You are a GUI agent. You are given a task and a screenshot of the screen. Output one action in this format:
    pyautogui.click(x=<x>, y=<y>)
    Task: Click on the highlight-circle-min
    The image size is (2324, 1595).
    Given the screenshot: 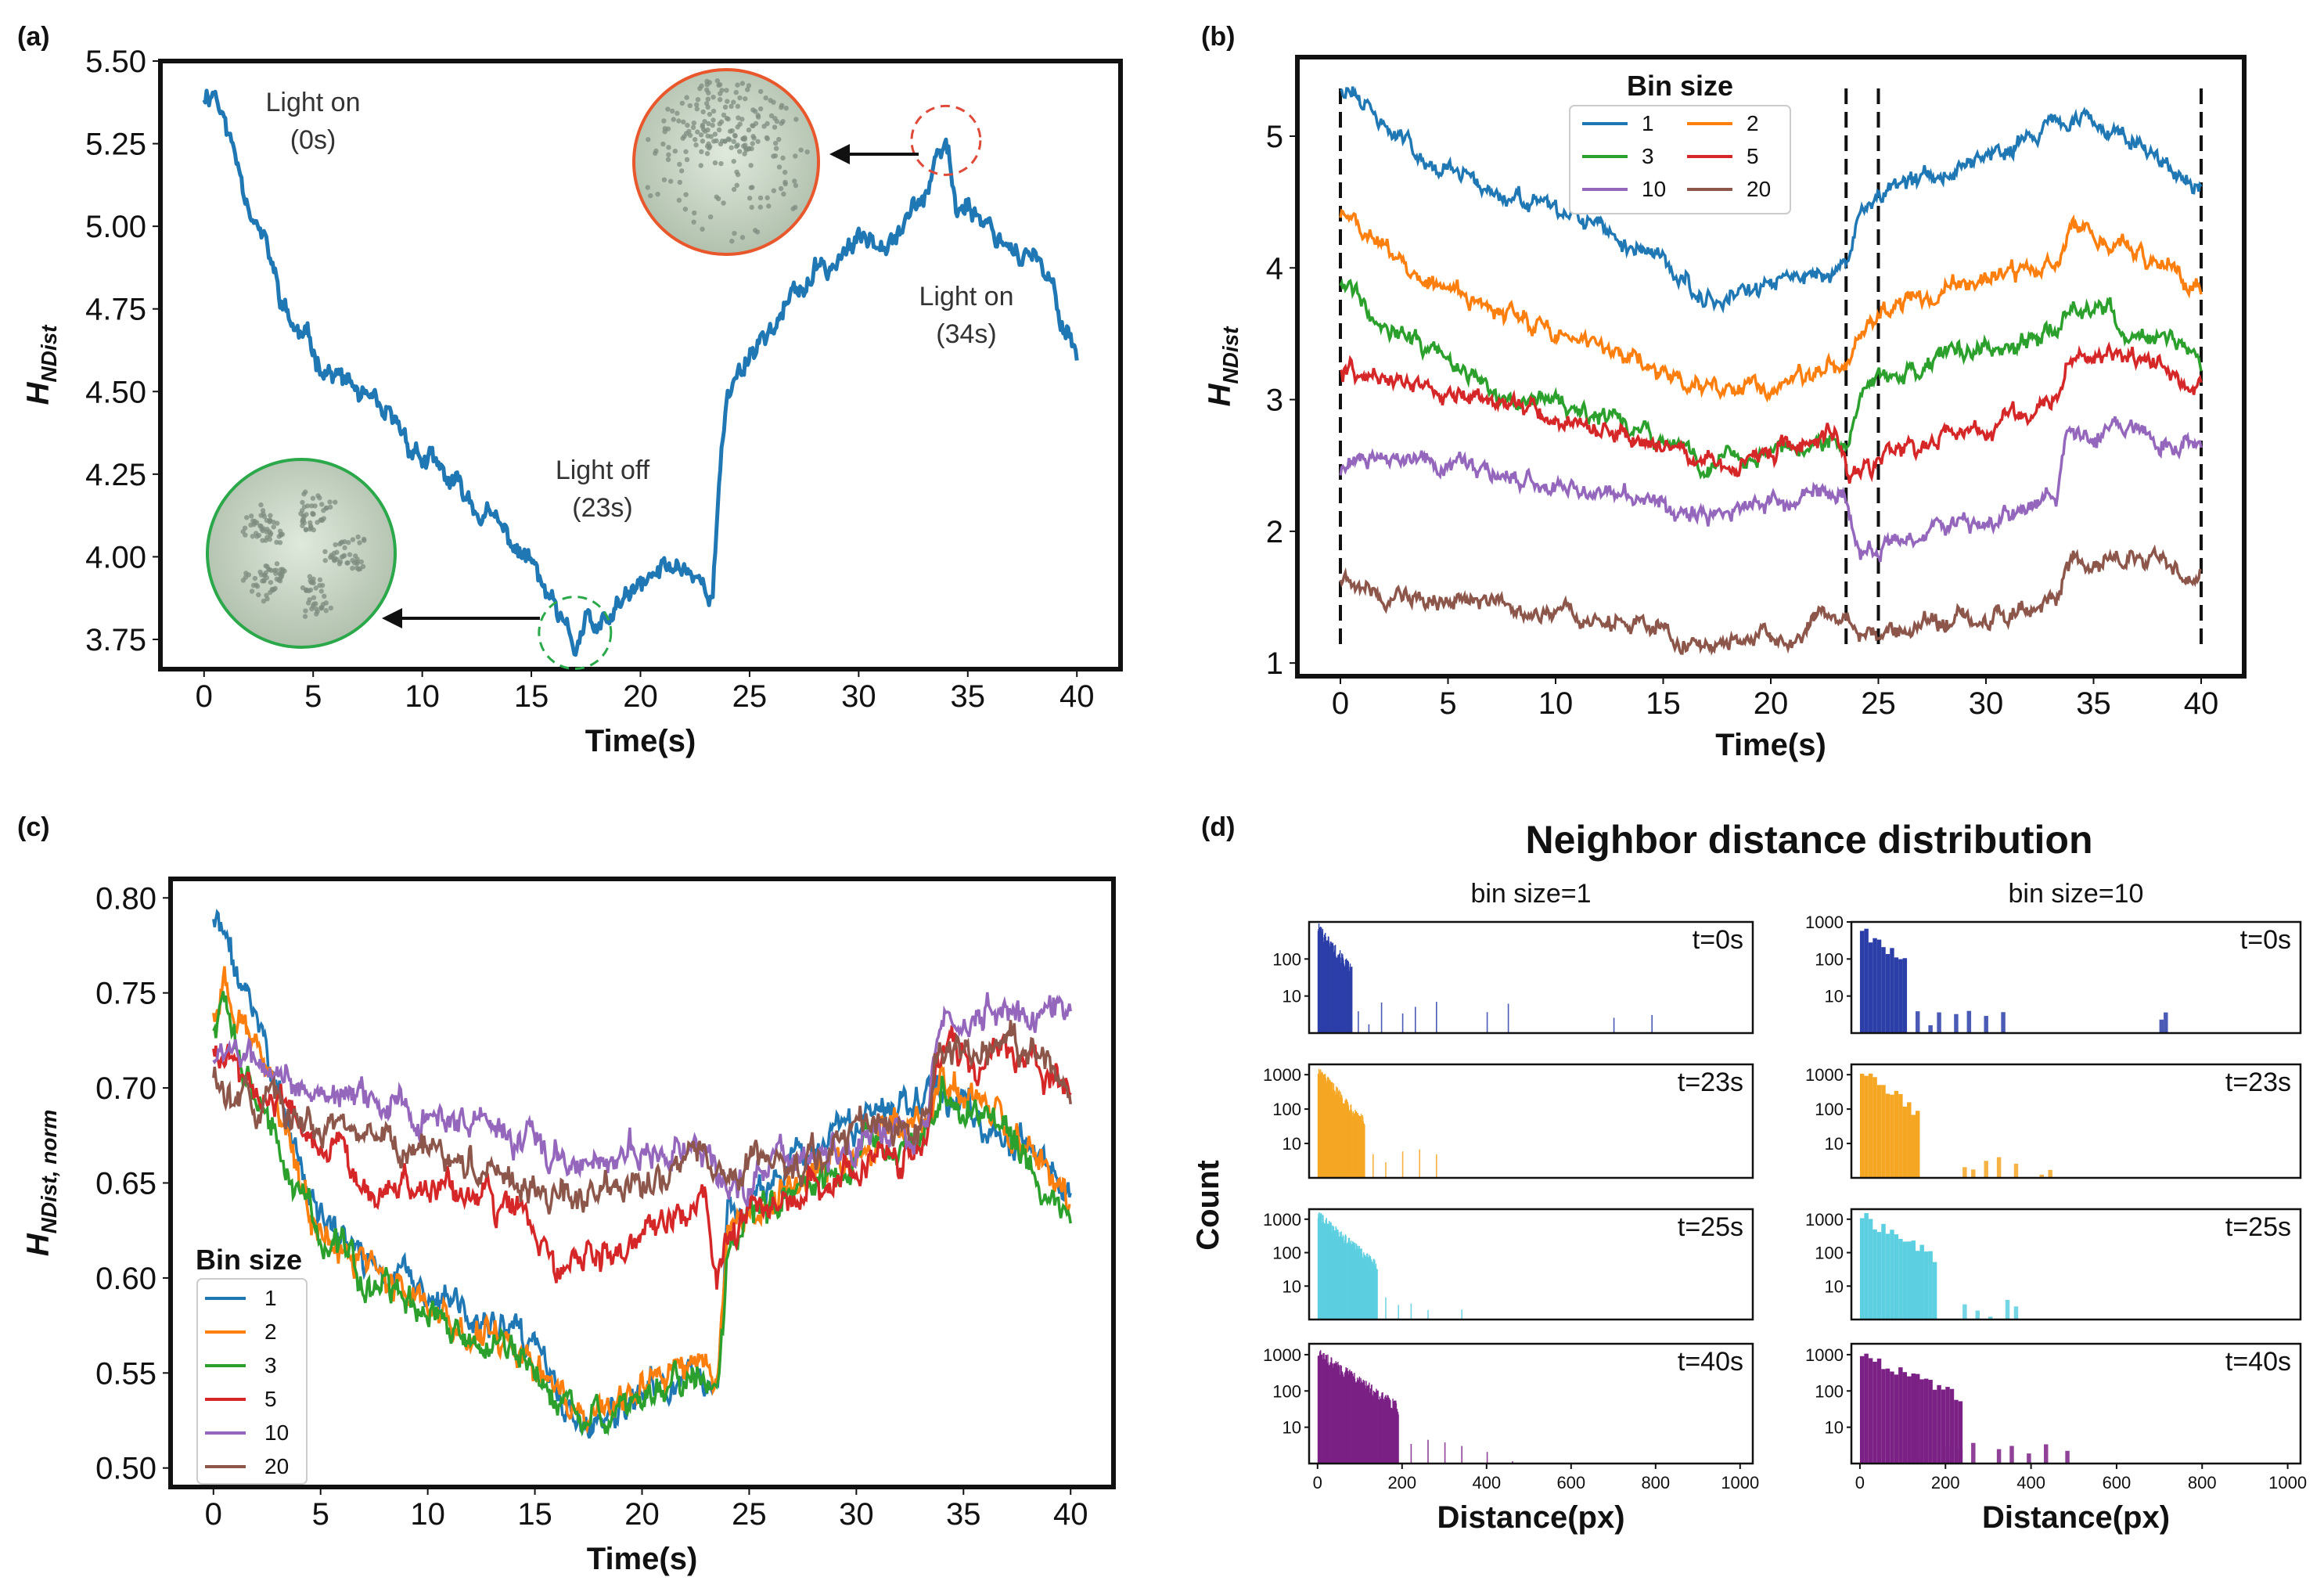 What is the action you would take?
    pyautogui.click(x=575, y=634)
    